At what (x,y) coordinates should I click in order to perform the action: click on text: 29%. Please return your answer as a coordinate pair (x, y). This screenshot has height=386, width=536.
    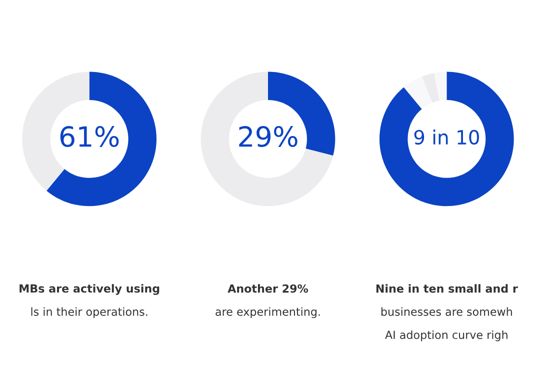
    Looking at the image, I should click on (268, 137).